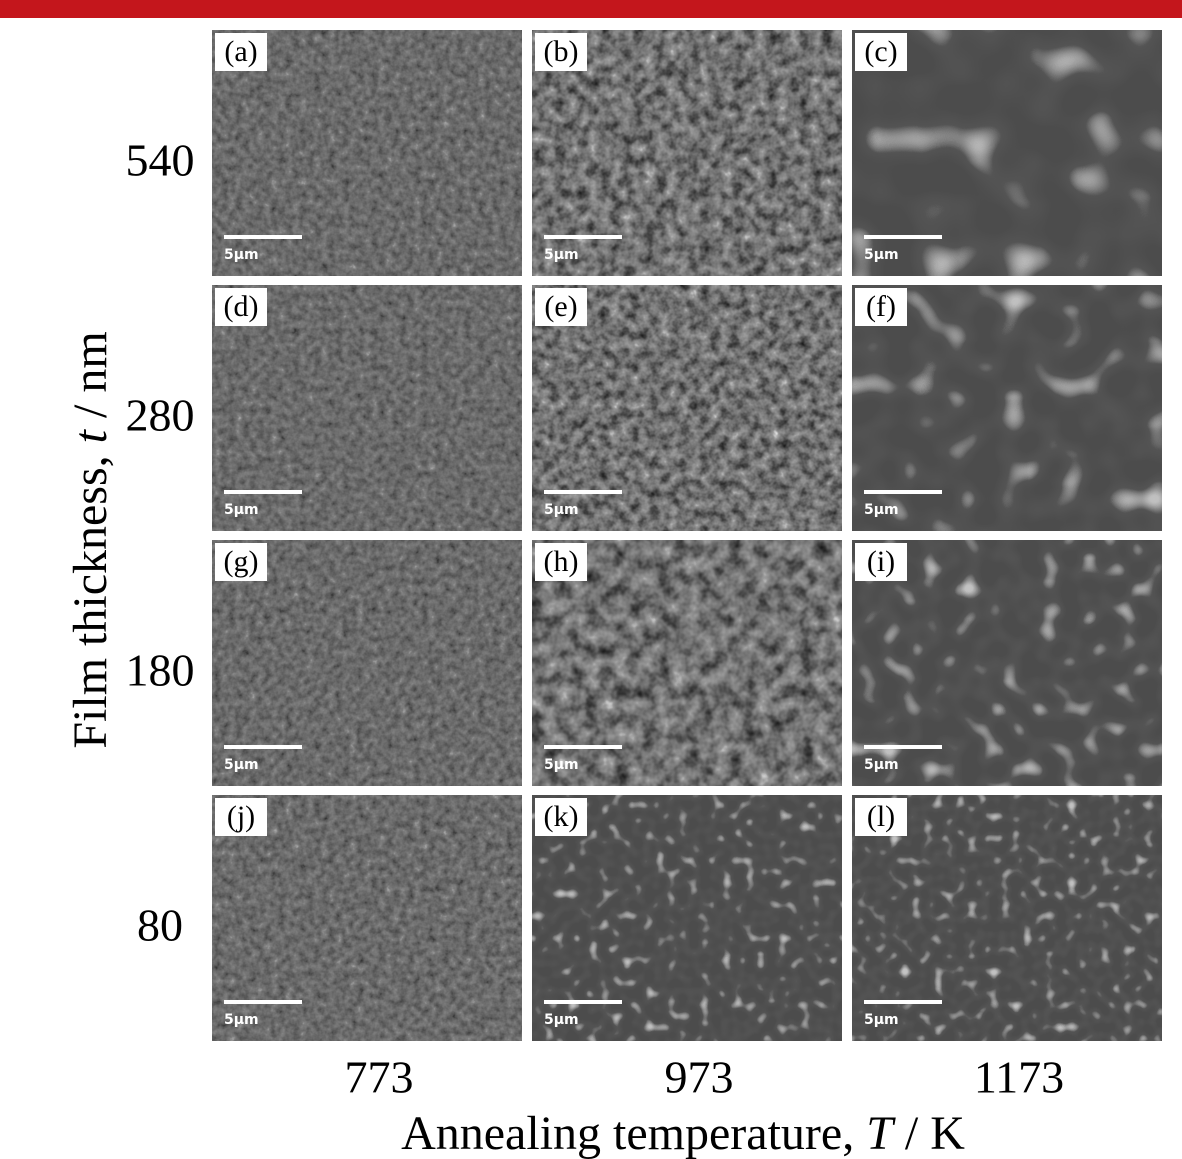  I want to click on x-label-var: T, so click(881, 1133).